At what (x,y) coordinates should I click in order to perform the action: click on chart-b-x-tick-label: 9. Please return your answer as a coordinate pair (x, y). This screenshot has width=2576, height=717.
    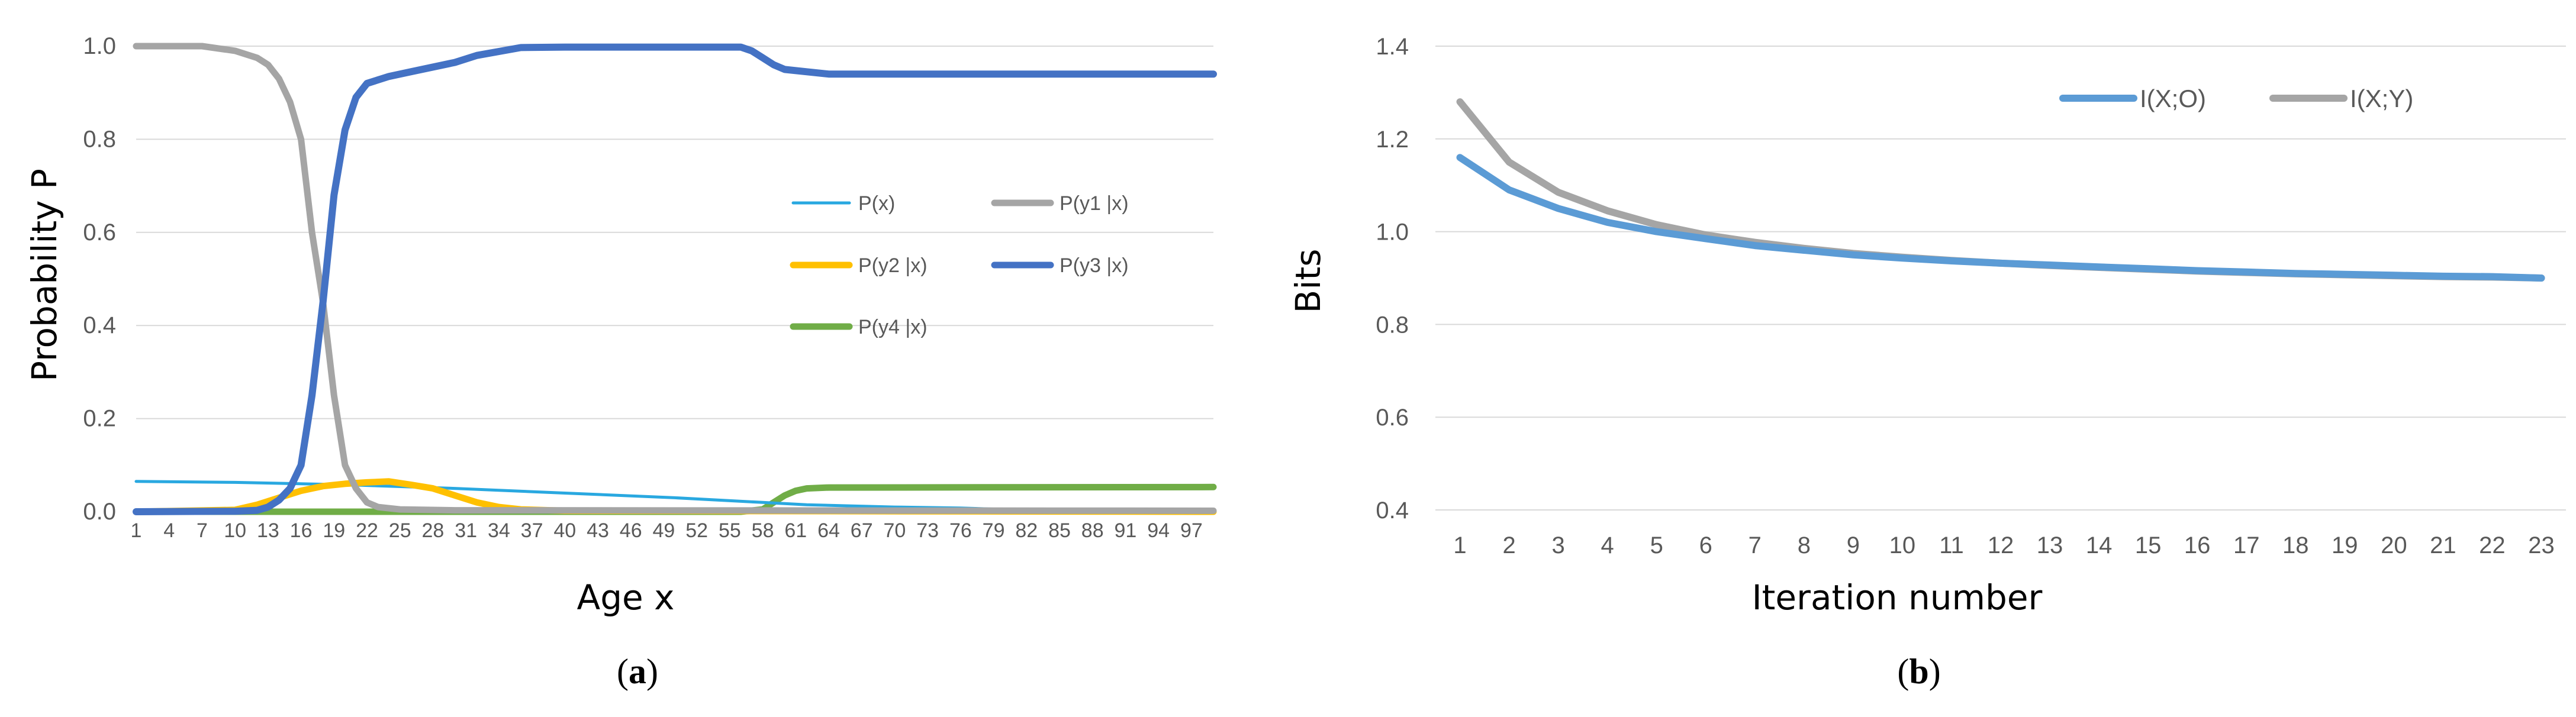
    Looking at the image, I should click on (1853, 545).